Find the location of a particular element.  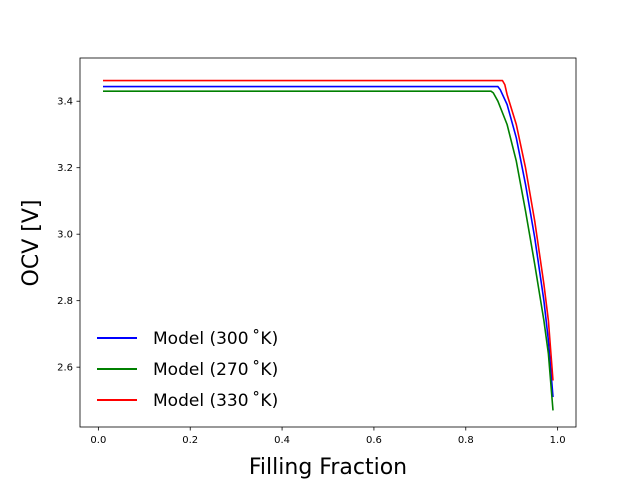

y-tick-label: 2.8 is located at coordinates (65, 301).